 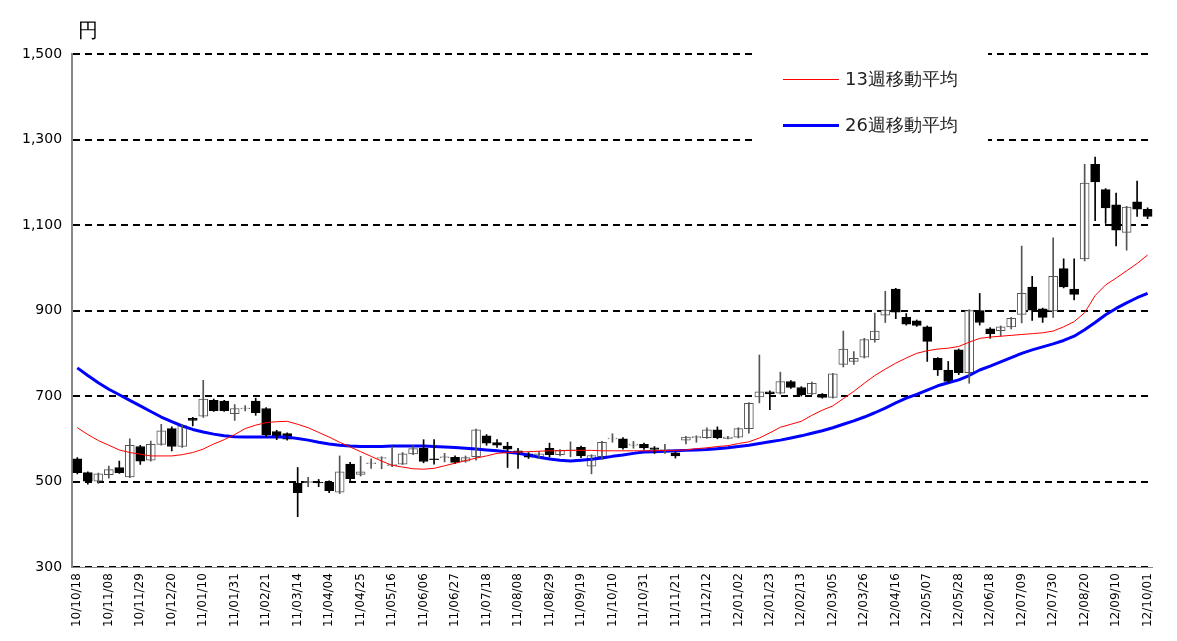 I want to click on x-tick-label: 10/12/20, so click(x=170, y=600).